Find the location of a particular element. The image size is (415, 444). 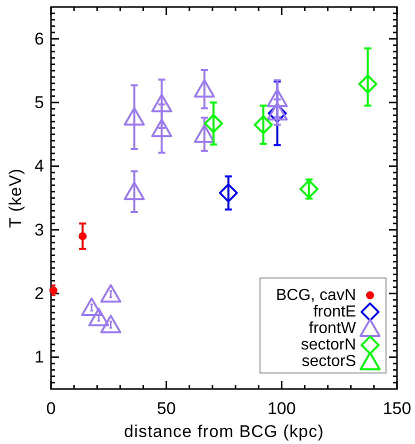

legend-label: frontW is located at coordinates (332, 328).